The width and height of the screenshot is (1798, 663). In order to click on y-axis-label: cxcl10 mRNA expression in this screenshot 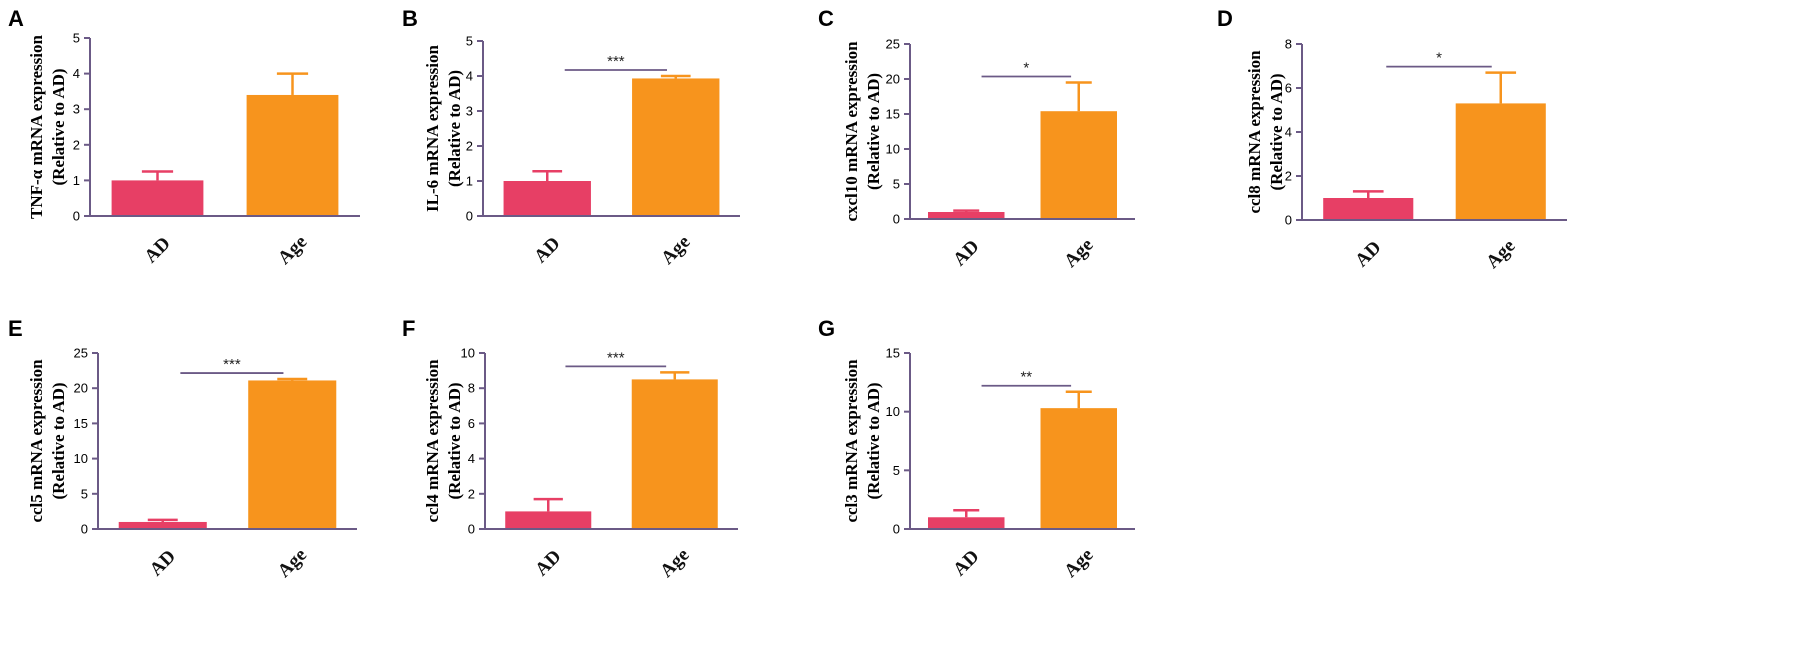, I will do `click(851, 131)`.